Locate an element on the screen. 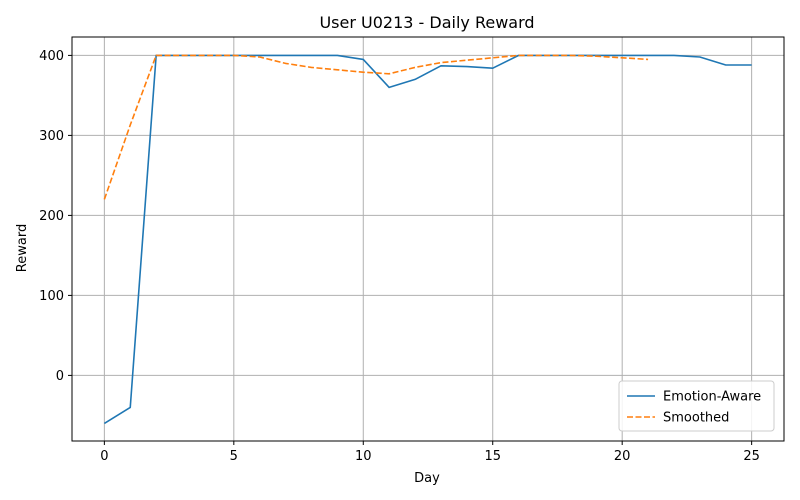  legend-box is located at coordinates (696, 406).